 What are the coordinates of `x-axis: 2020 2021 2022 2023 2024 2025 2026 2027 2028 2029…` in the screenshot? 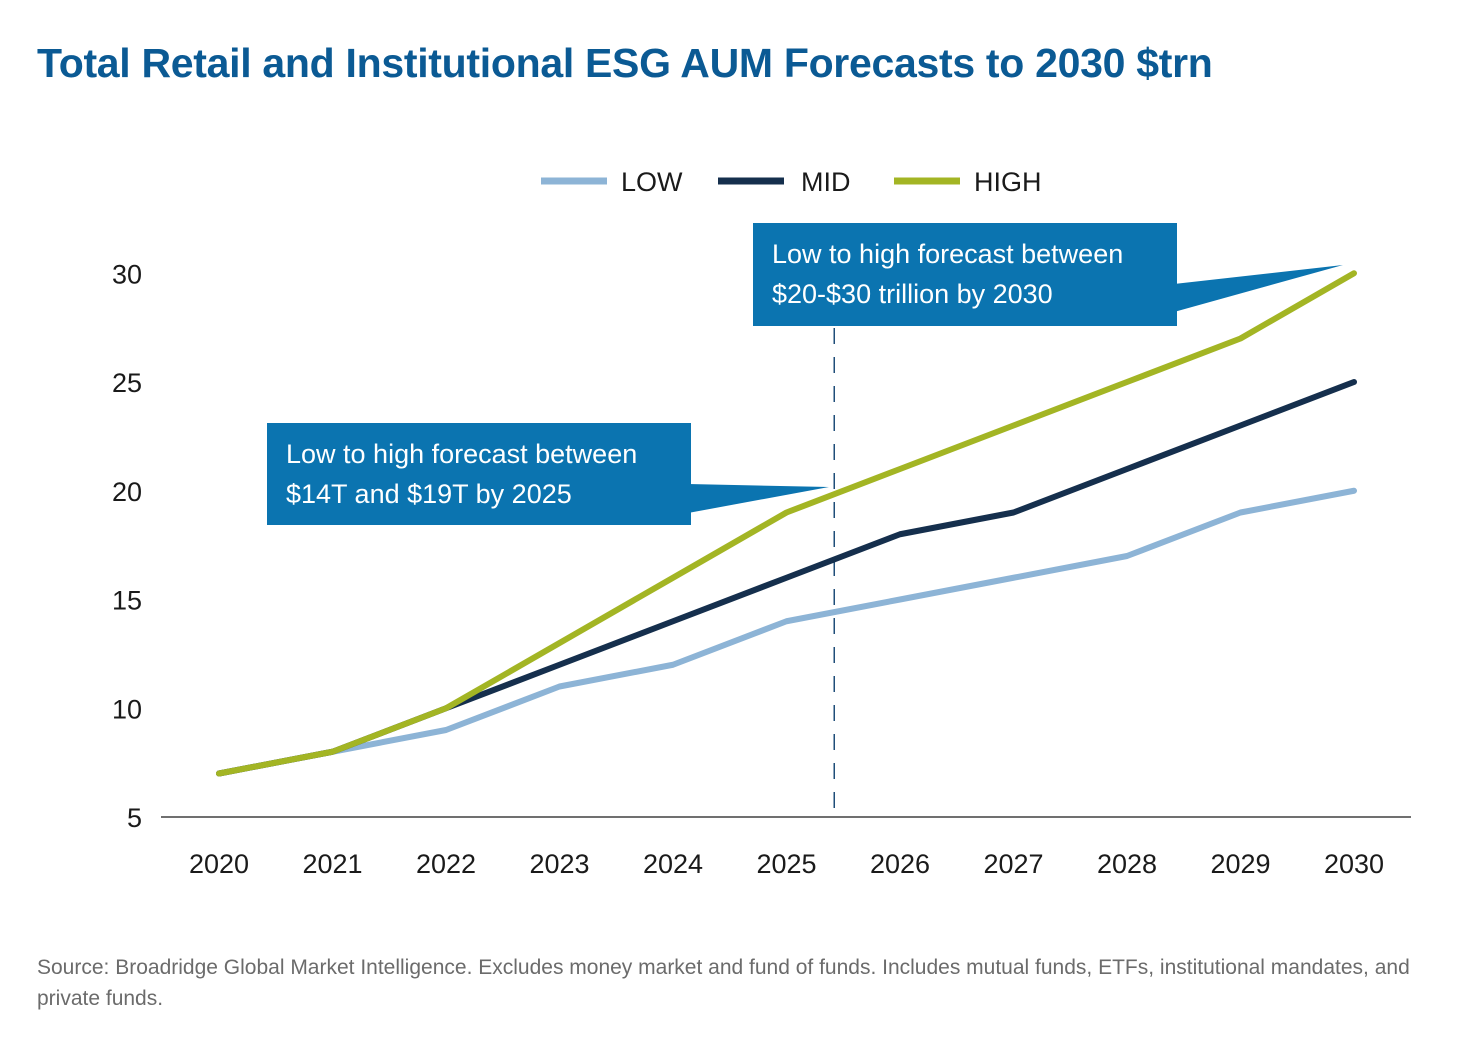 It's located at (786, 847).